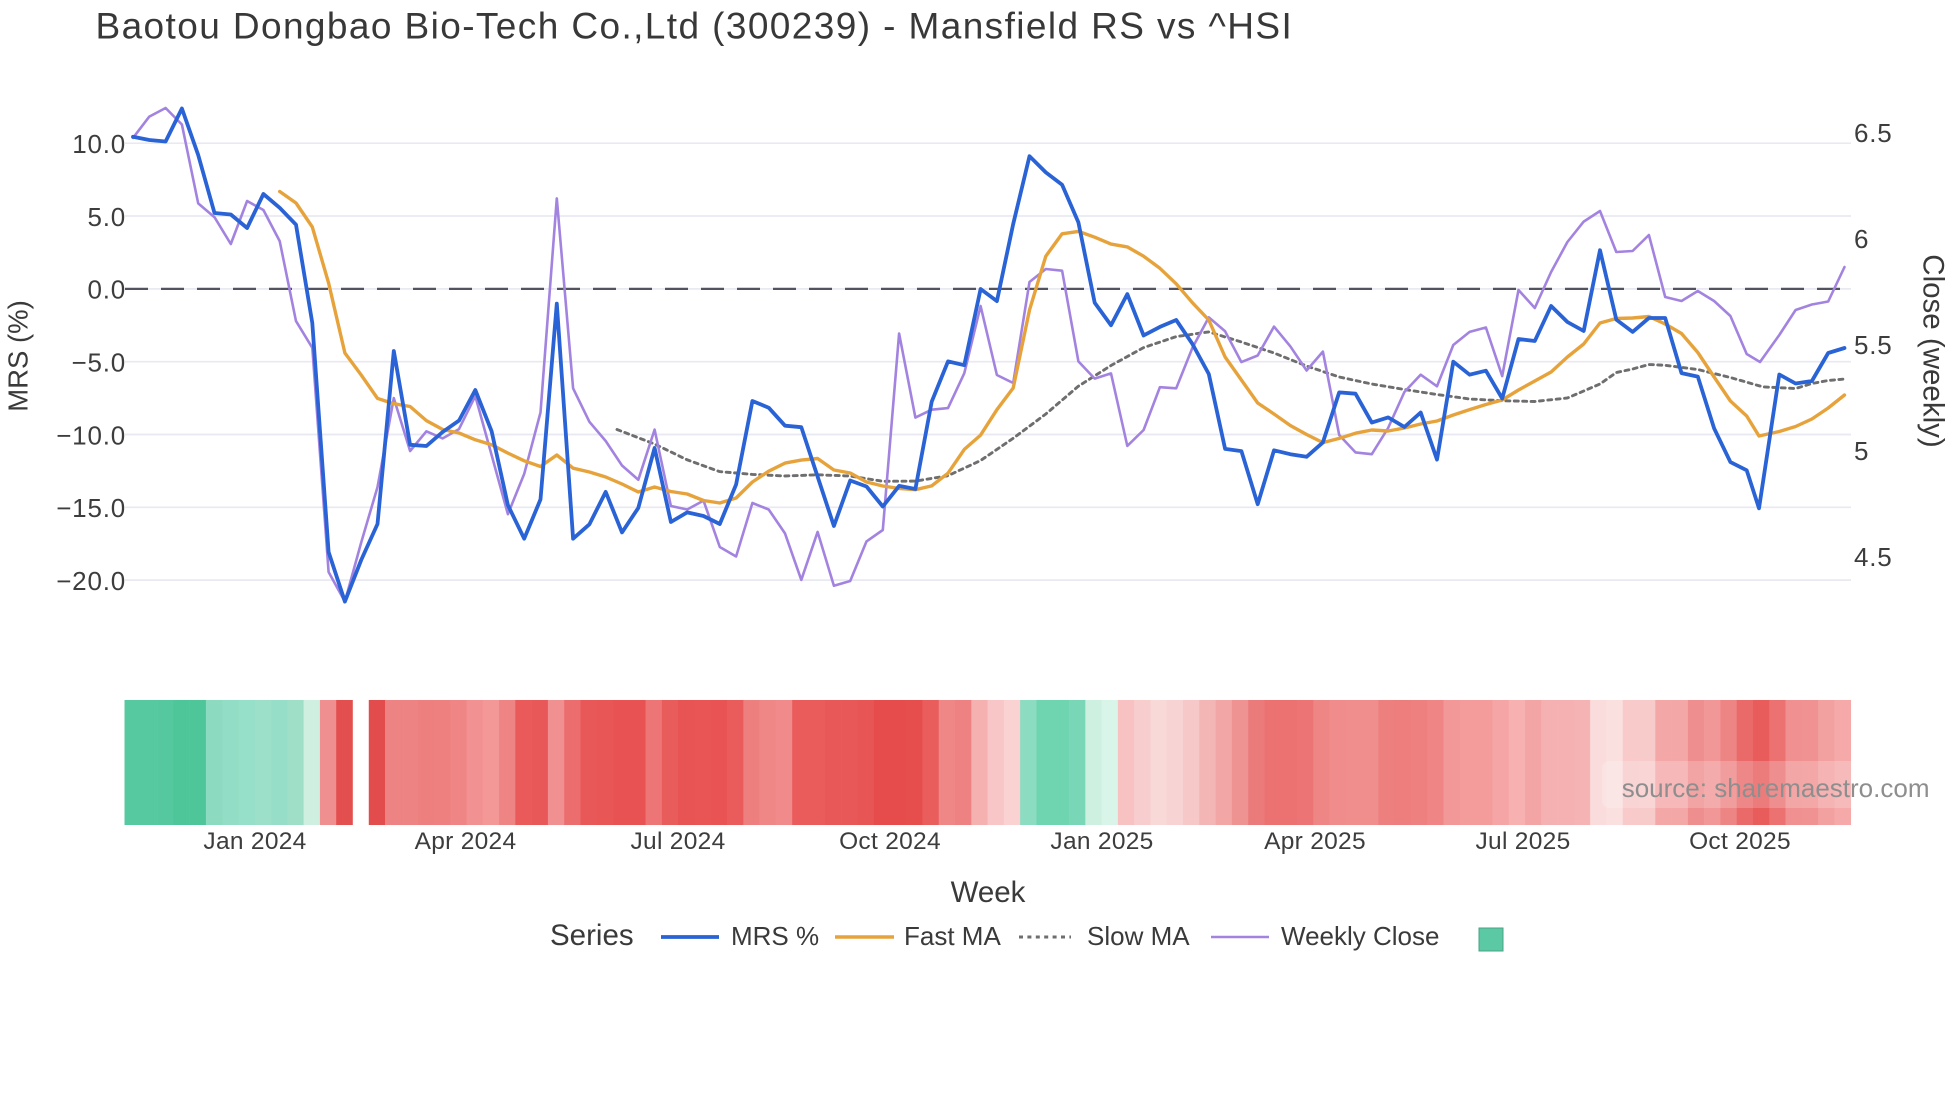  What do you see at coordinates (952, 936) in the screenshot?
I see `svg-text: Fast MA` at bounding box center [952, 936].